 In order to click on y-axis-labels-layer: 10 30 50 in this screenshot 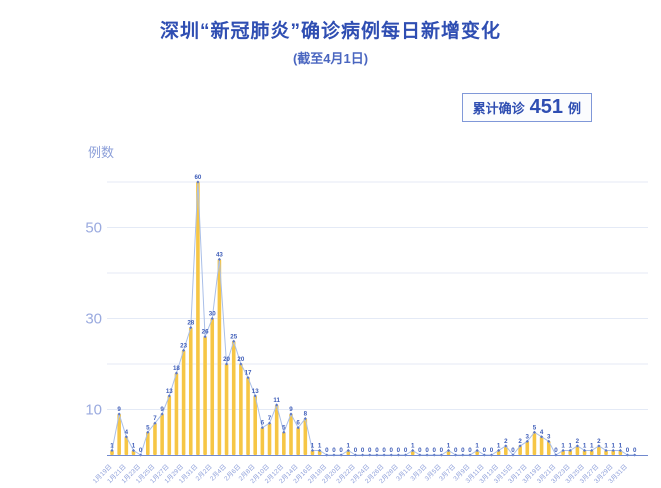, I will do `click(93, 319)`.